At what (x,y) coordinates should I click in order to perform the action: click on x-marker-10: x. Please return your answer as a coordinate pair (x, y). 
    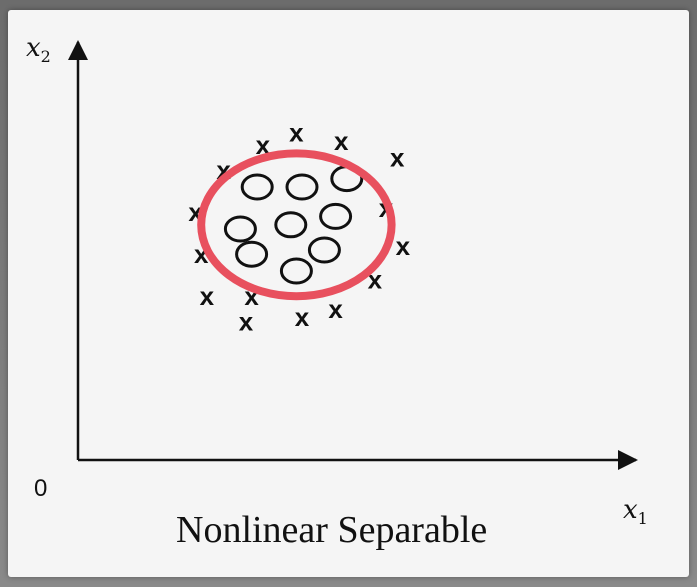
    Looking at the image, I should click on (207, 296).